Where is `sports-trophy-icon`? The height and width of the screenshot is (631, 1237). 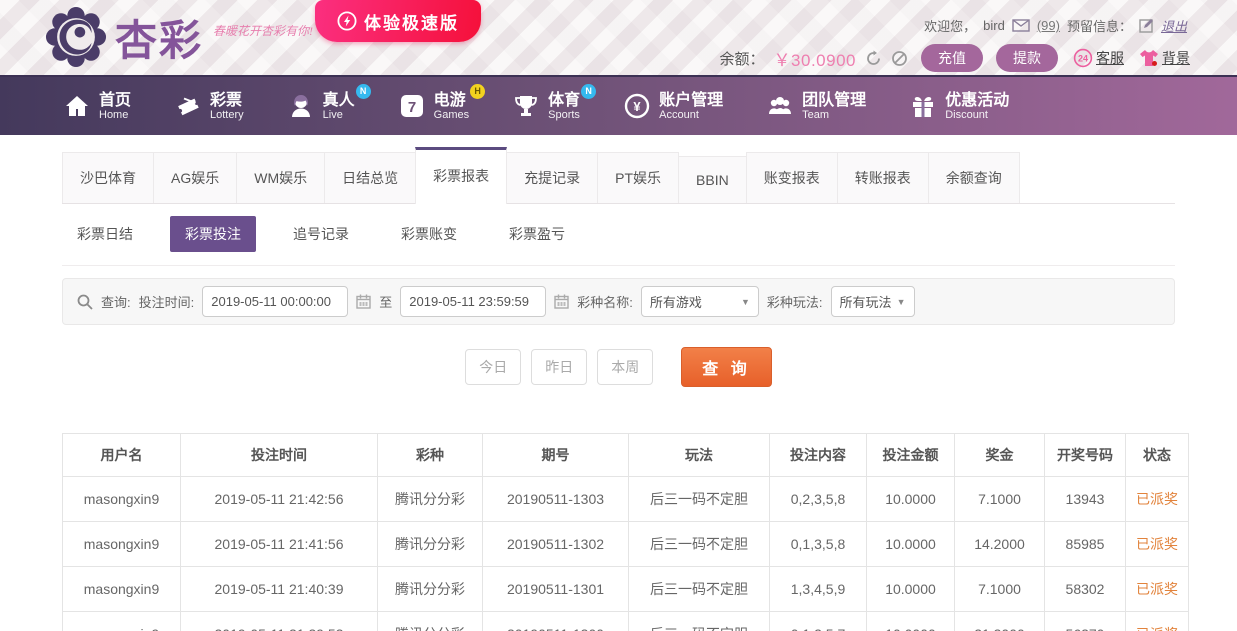 sports-trophy-icon is located at coordinates (526, 106).